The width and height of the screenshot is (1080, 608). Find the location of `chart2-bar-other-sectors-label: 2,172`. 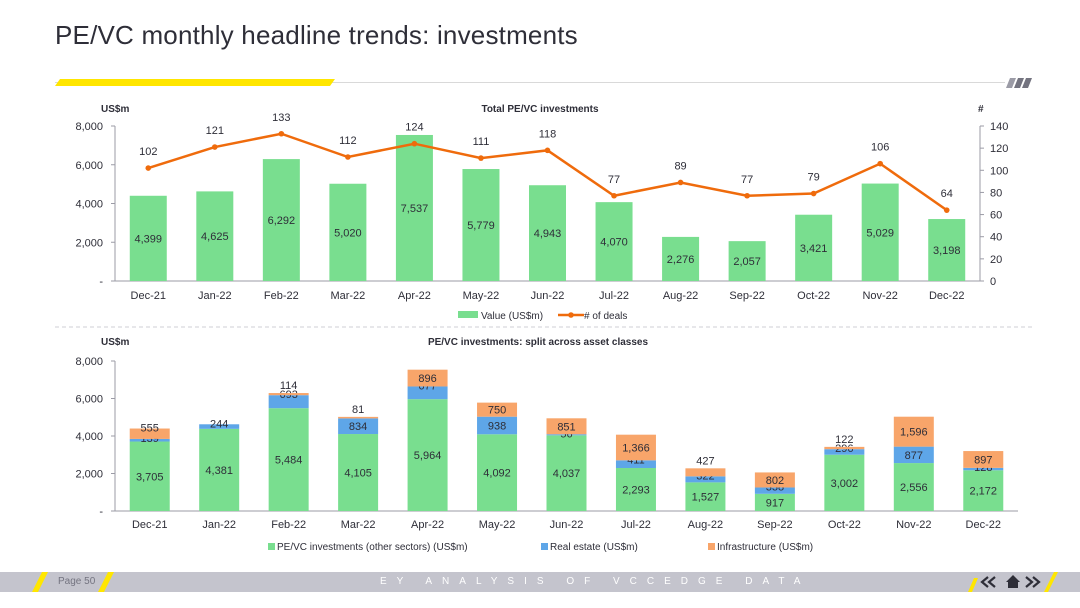

chart2-bar-other-sectors-label: 2,172 is located at coordinates (984, 492).